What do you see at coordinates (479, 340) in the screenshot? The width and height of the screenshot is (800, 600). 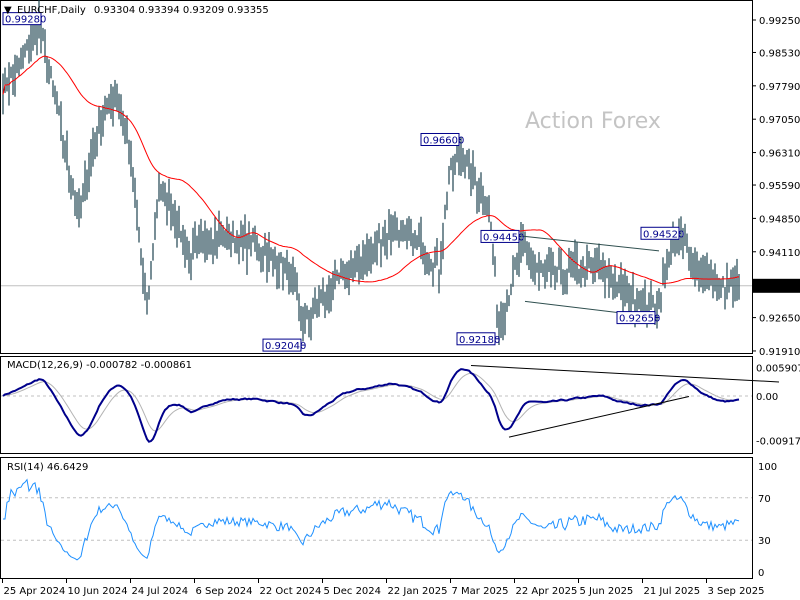 I see `price-label: 0.92180` at bounding box center [479, 340].